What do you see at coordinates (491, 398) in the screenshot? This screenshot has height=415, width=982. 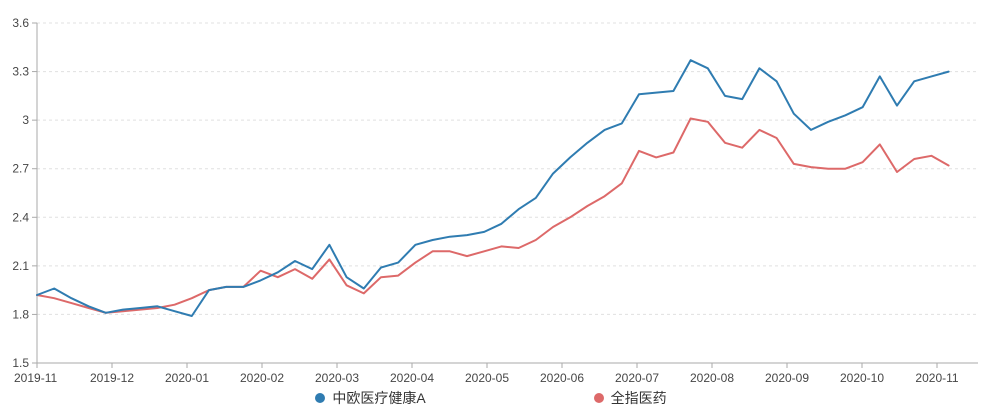 I see `chart-legend: 中欧医疗健康A 全指医药` at bounding box center [491, 398].